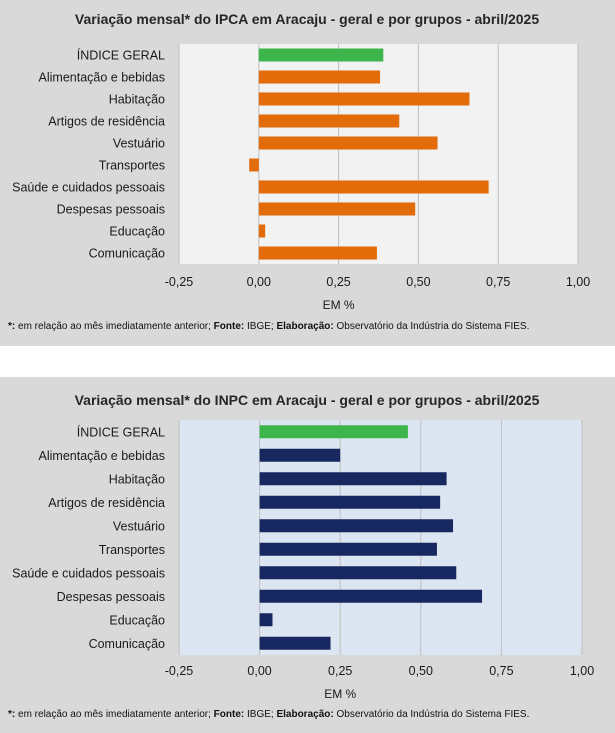  I want to click on inpc-x-tick-label: 0,75, so click(501, 671).